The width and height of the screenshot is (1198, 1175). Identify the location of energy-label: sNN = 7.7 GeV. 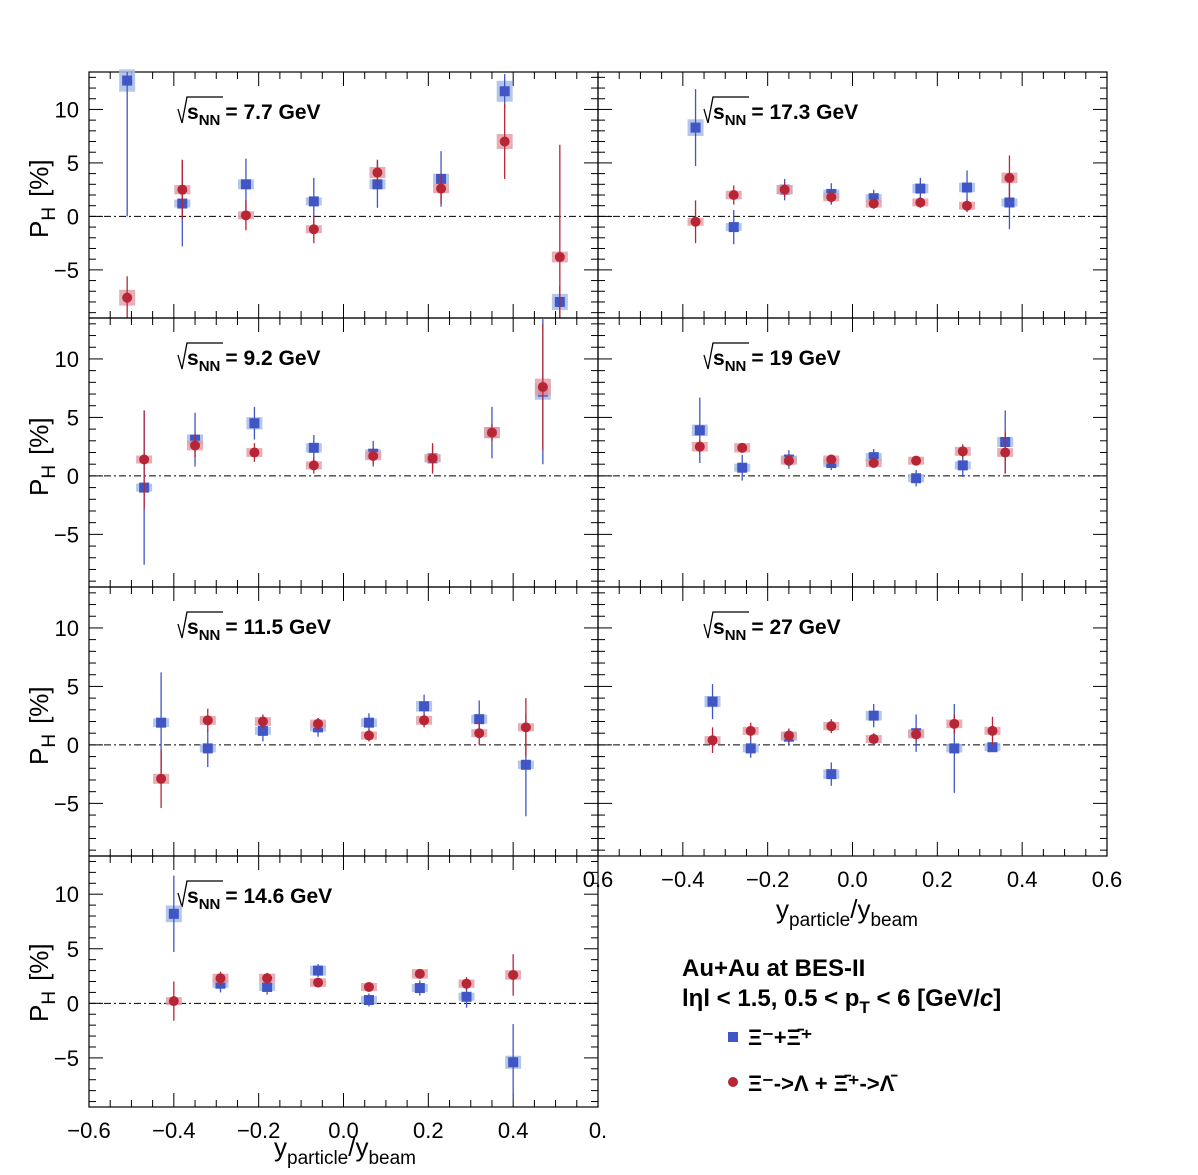
(254, 115).